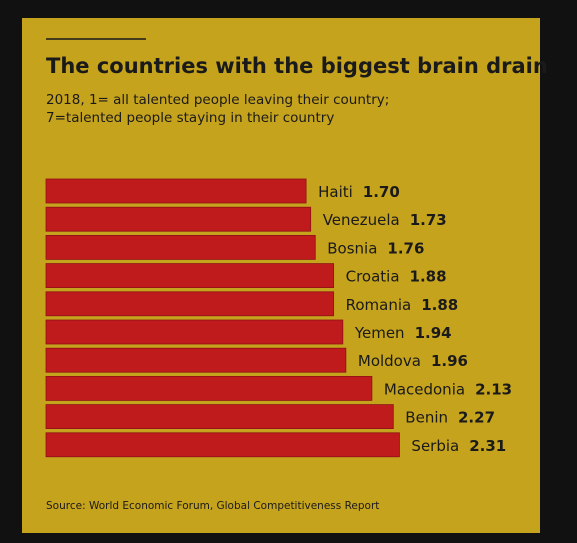 The height and width of the screenshot is (543, 577). What do you see at coordinates (381, 192) in the screenshot?
I see `value-label: 1.70` at bounding box center [381, 192].